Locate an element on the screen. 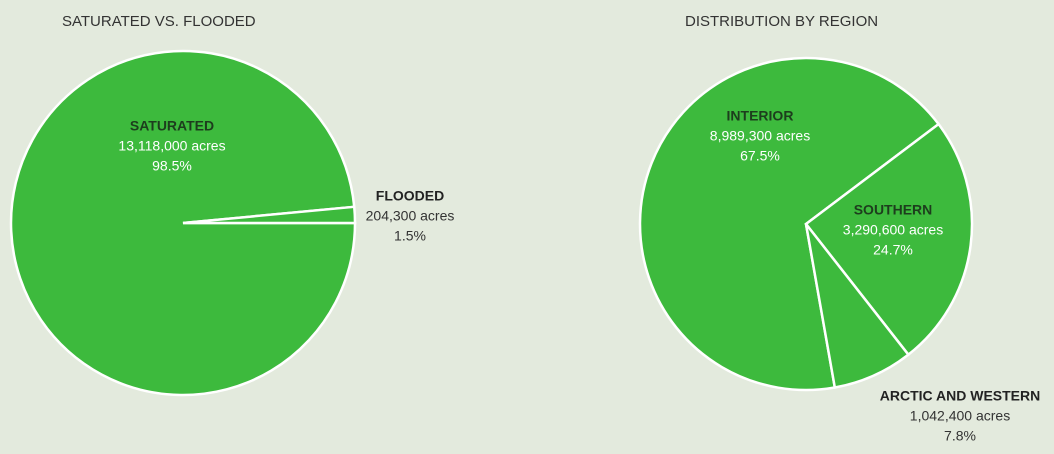 Image resolution: width=1054 pixels, height=454 pixels. slice-value-label: 24.7% is located at coordinates (893, 250).